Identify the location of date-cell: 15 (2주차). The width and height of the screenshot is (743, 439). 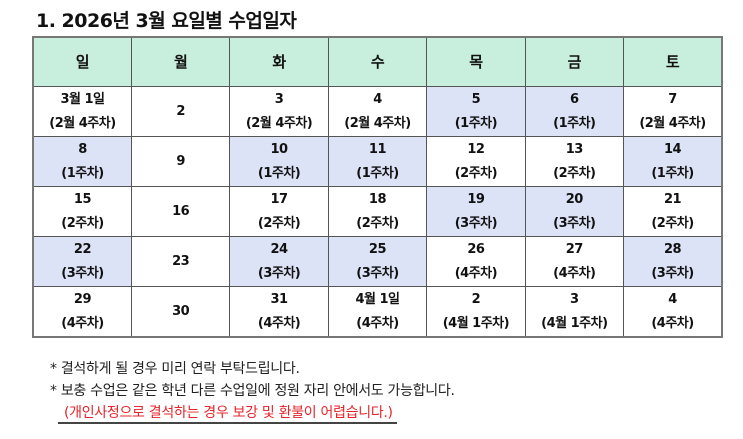
(82, 211).